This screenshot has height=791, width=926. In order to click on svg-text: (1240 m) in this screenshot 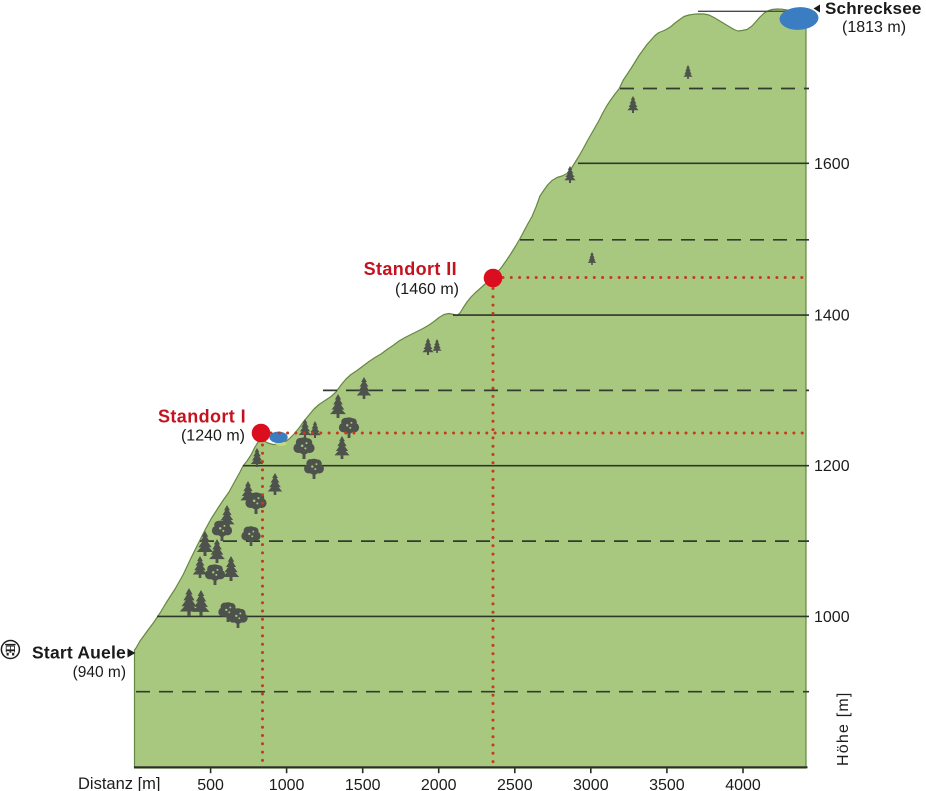, I will do `click(213, 436)`.